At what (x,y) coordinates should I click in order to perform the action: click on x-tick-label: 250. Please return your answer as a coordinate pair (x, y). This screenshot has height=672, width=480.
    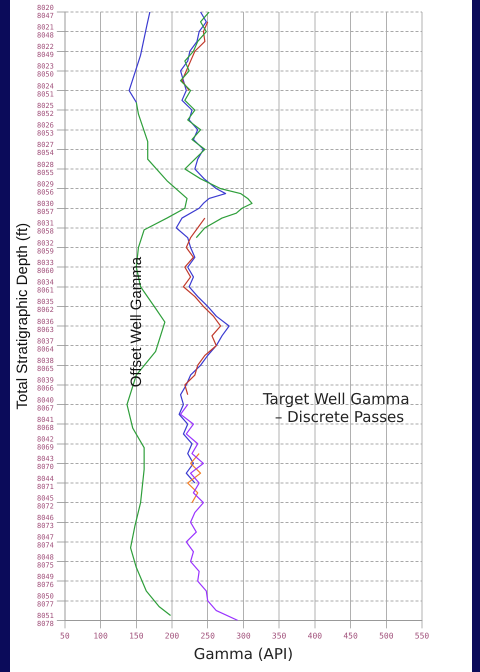
    Looking at the image, I should click on (208, 635).